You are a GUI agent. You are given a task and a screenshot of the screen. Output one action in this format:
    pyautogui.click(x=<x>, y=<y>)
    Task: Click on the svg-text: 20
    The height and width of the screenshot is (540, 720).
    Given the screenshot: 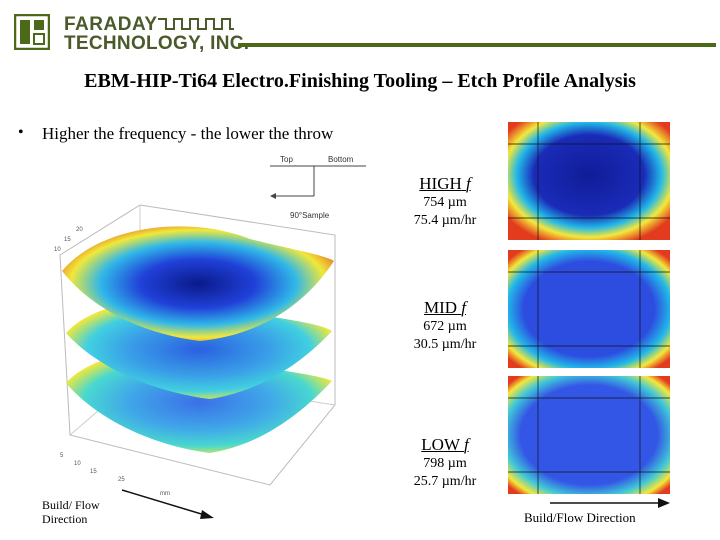 What is the action you would take?
    pyautogui.click(x=79, y=230)
    